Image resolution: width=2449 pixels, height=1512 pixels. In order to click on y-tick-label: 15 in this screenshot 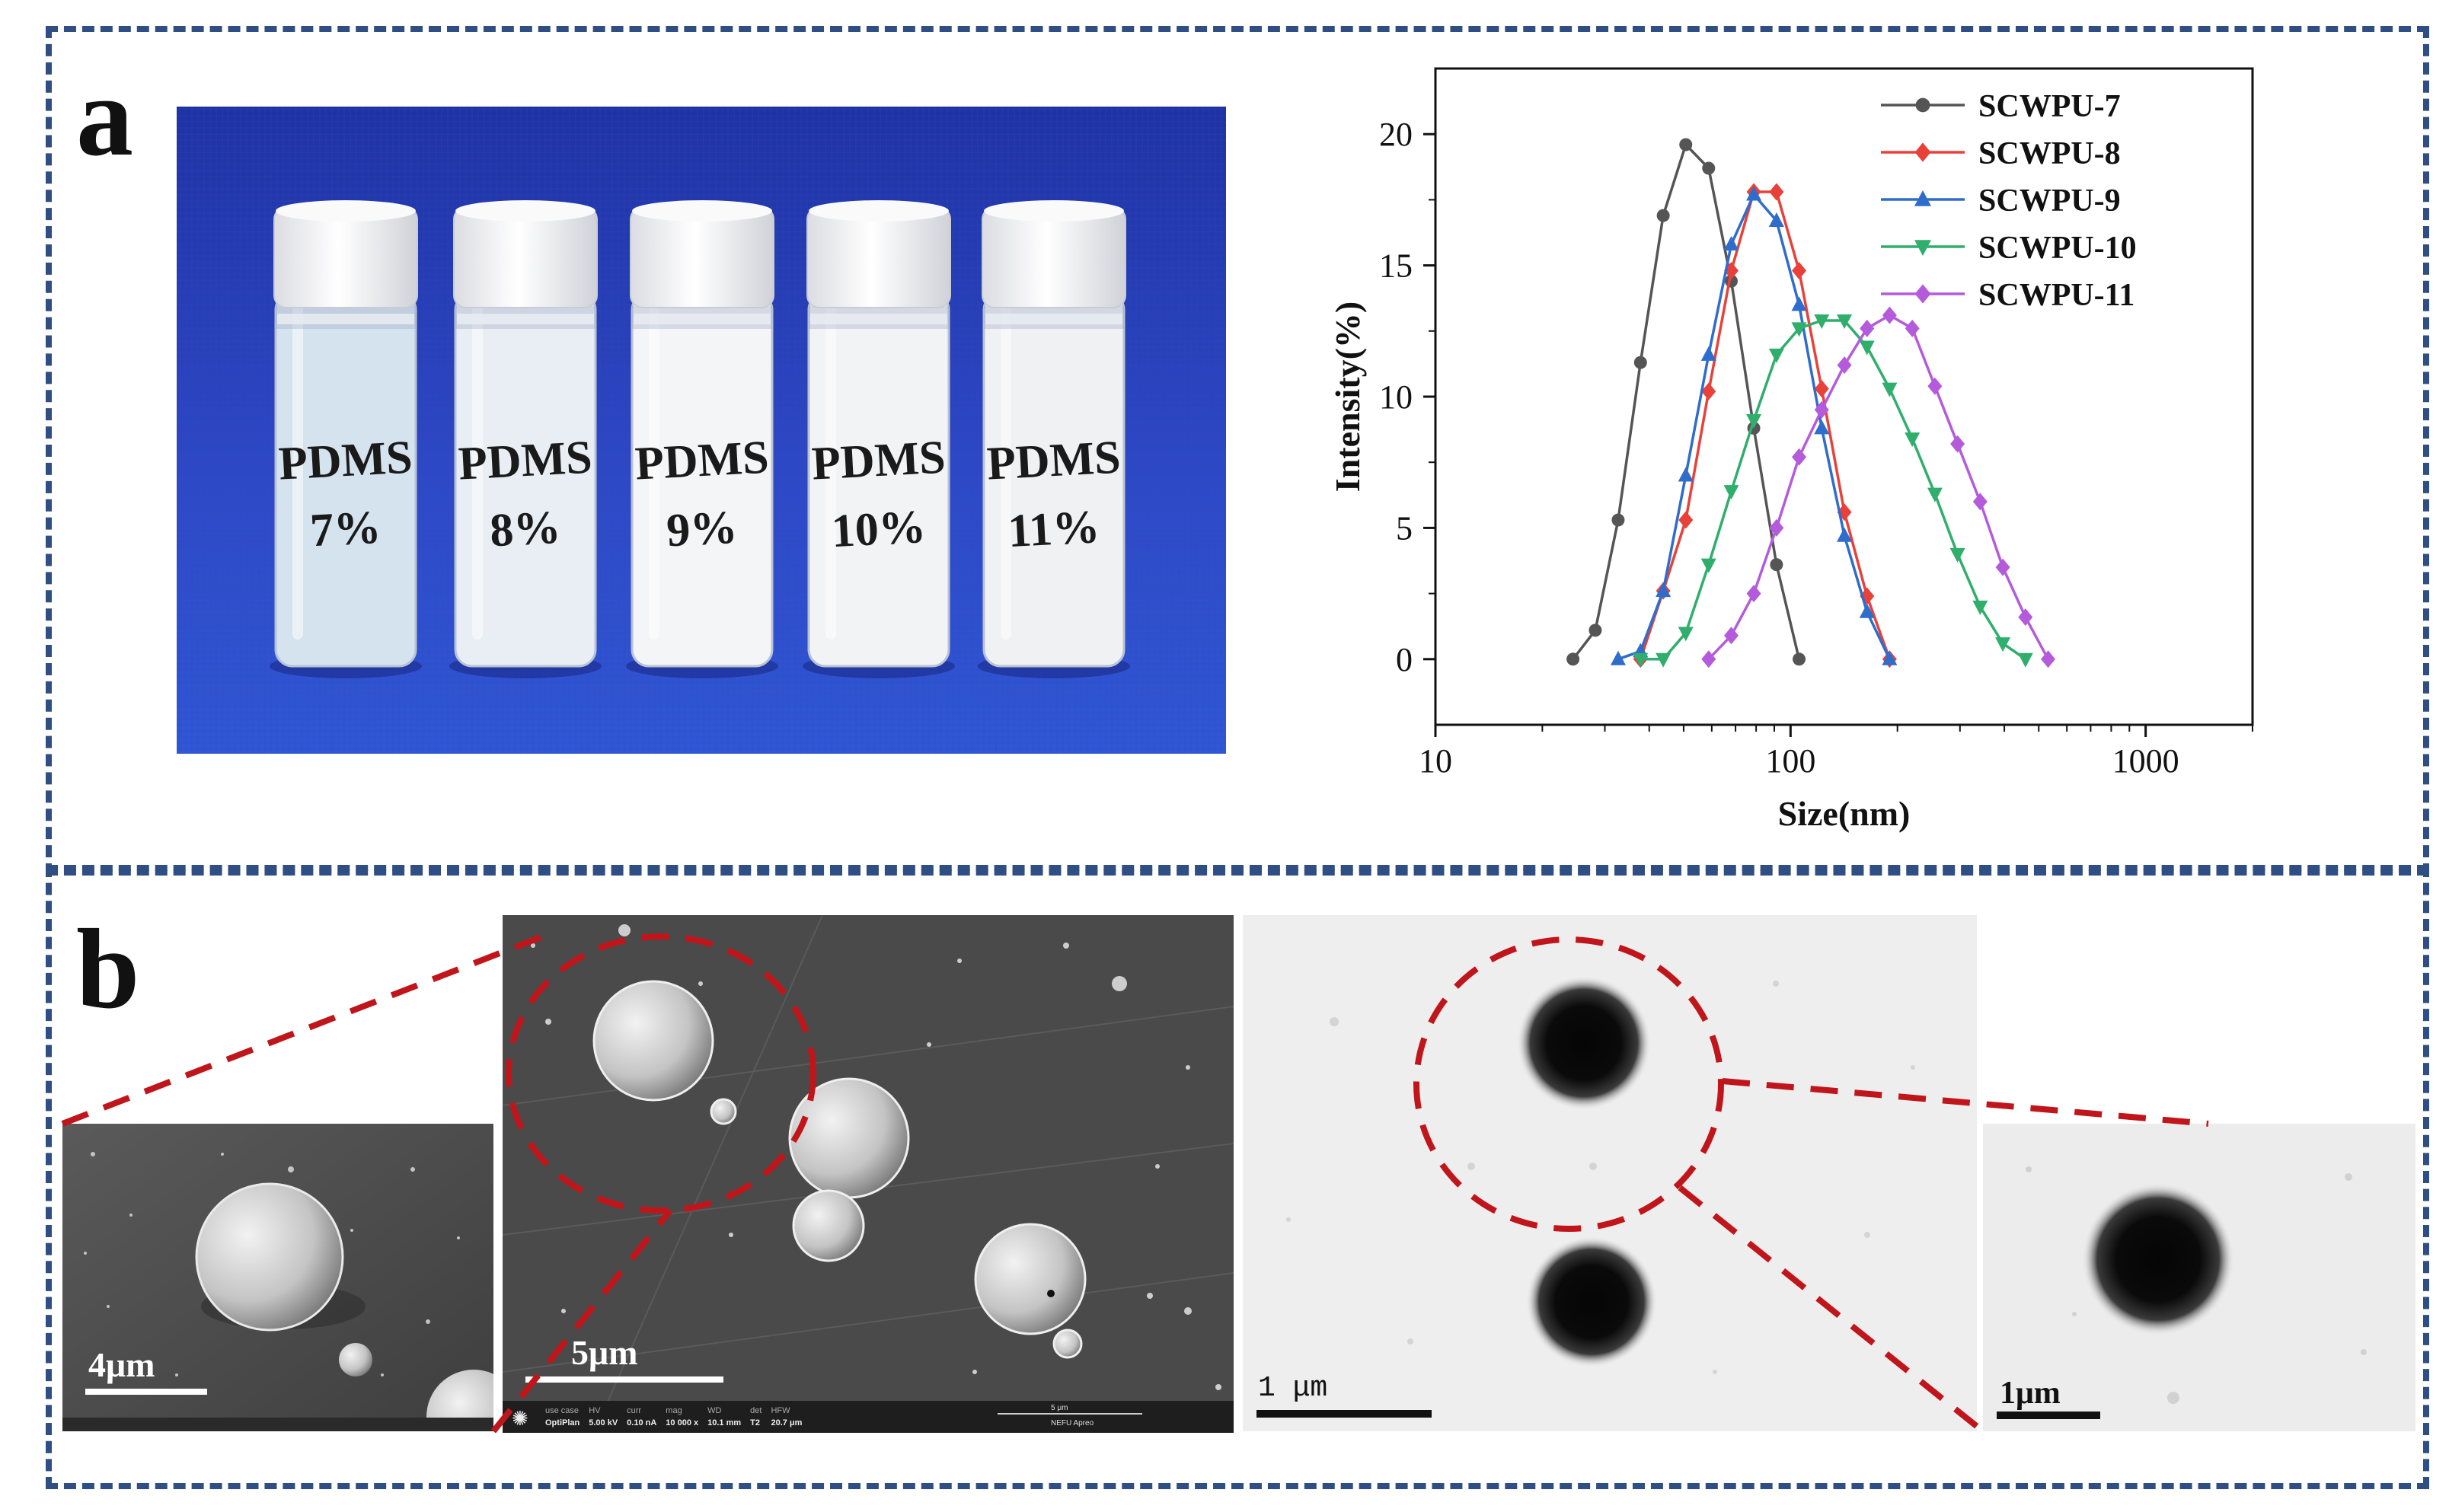, I will do `click(1396, 266)`.